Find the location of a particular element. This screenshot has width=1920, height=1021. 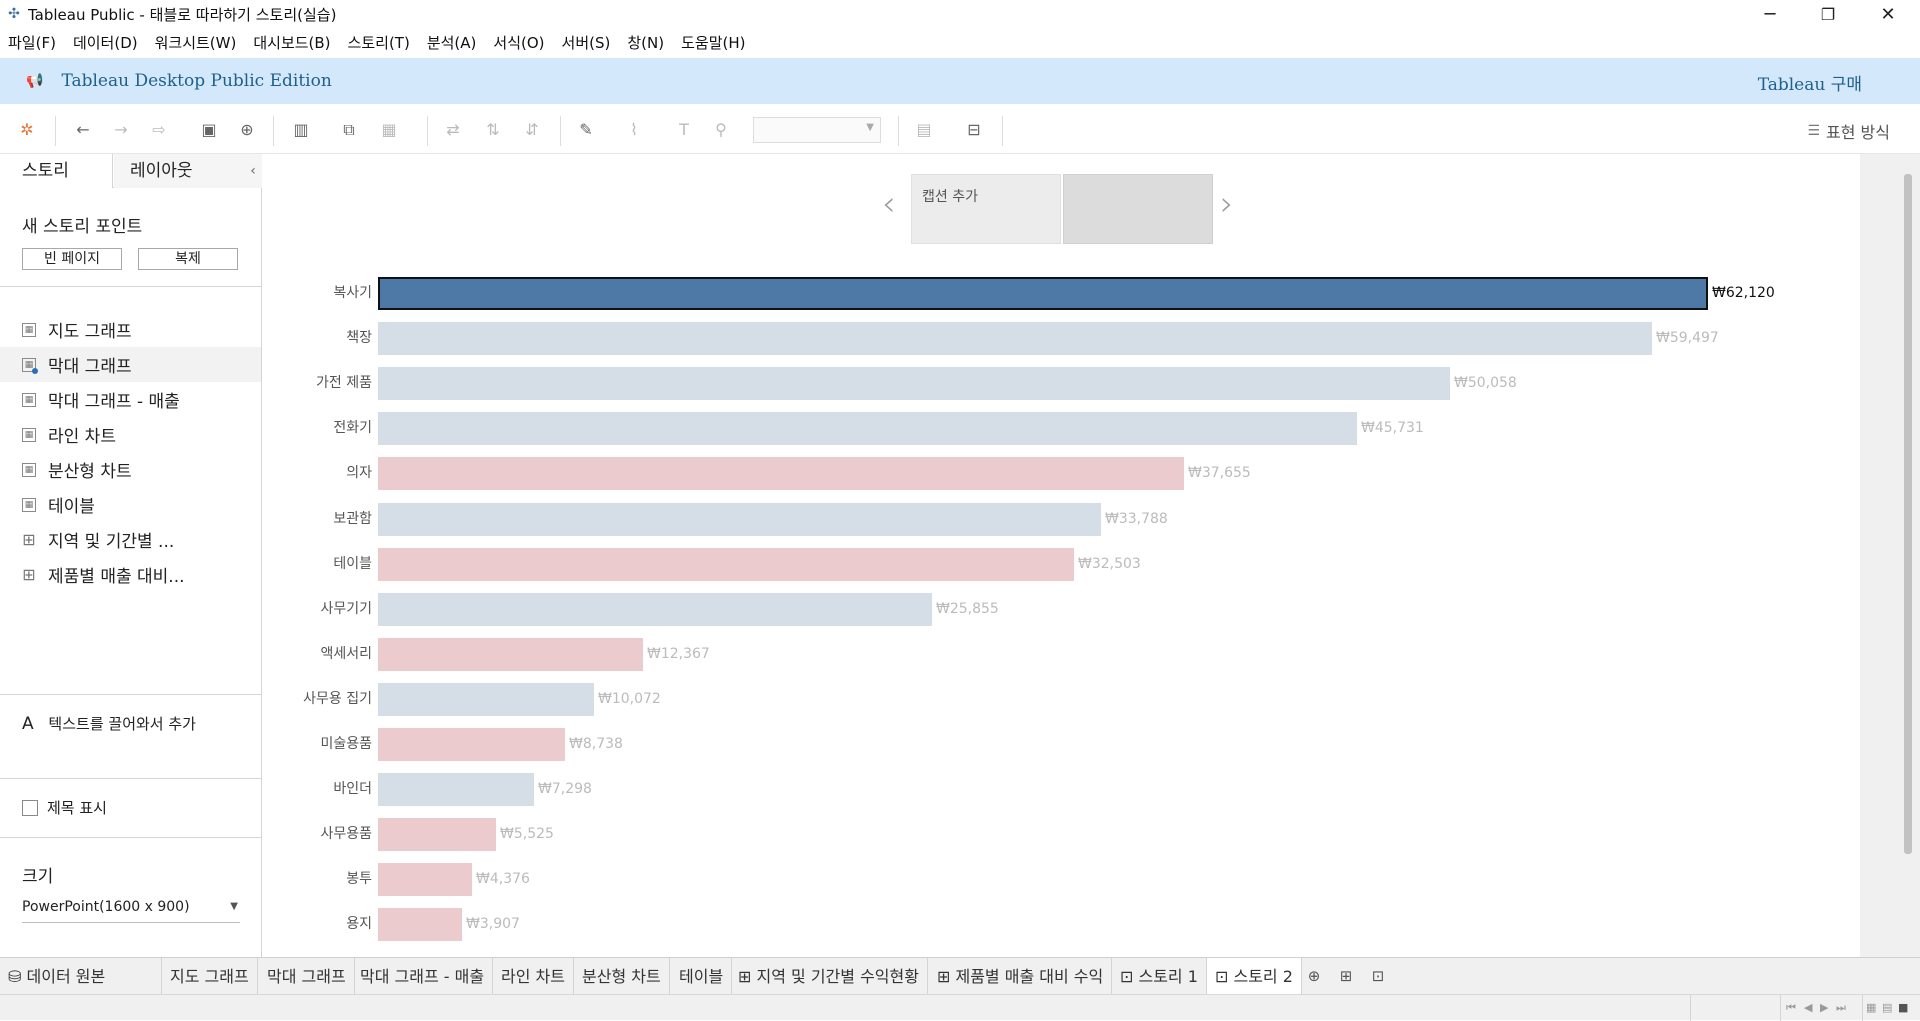

next-sheet-icon: ▶ is located at coordinates (1824, 1007).